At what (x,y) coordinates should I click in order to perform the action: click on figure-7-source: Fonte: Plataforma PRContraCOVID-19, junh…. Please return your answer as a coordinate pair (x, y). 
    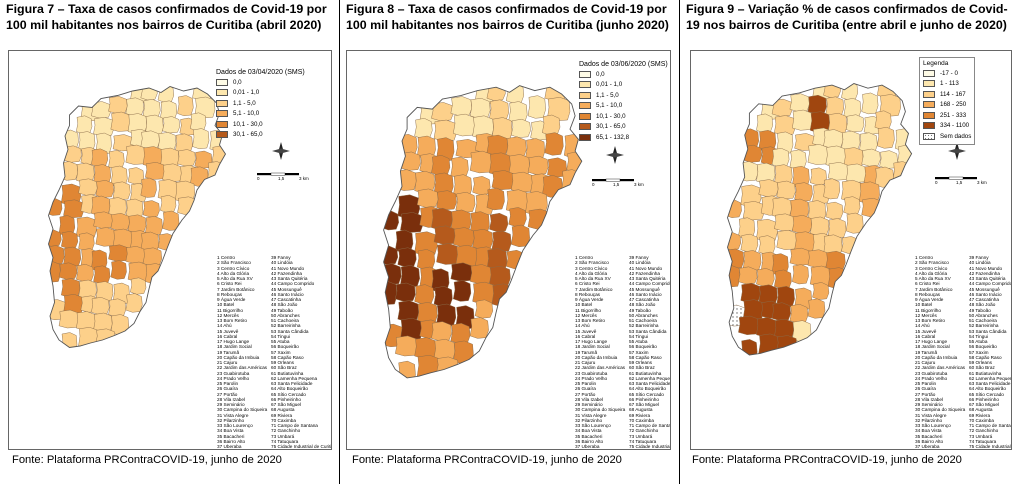
    Looking at the image, I should click on (147, 460).